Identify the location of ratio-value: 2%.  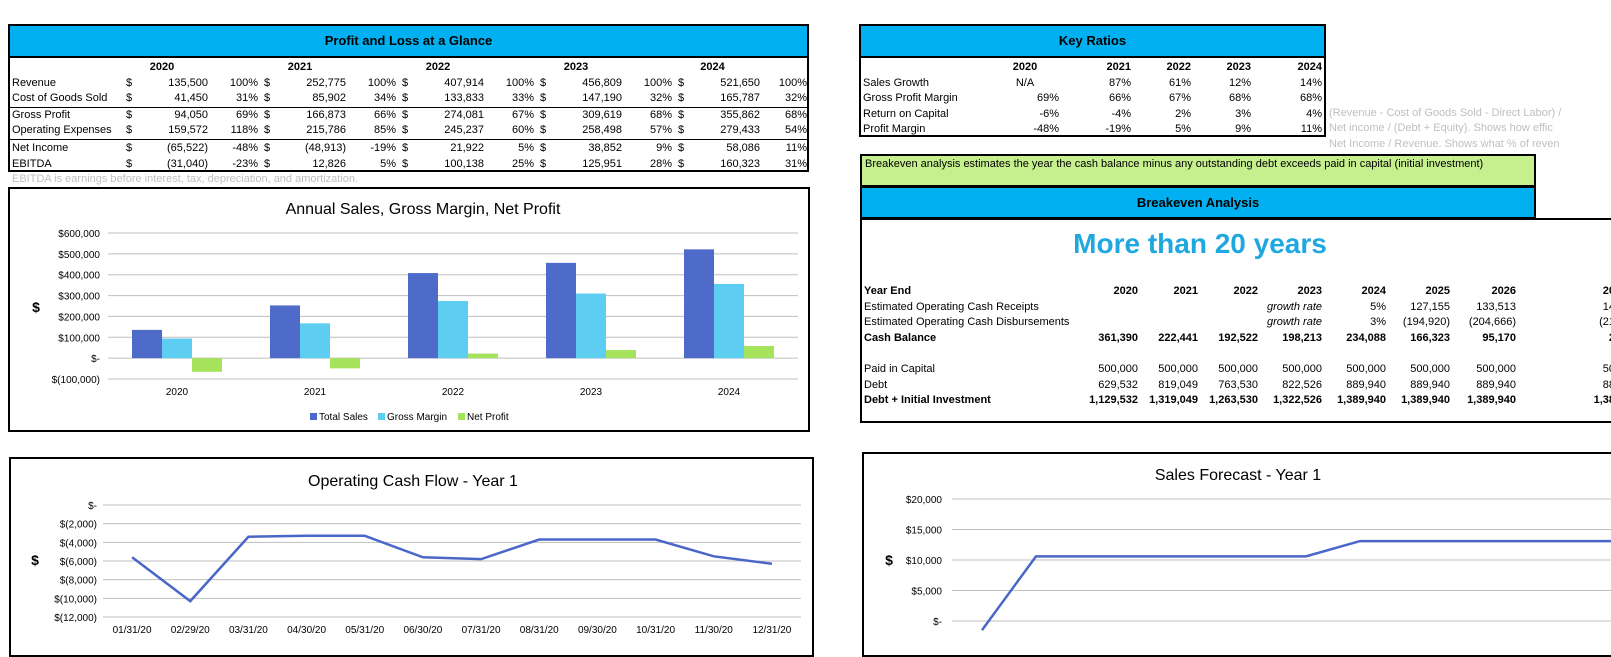
(1183, 113).